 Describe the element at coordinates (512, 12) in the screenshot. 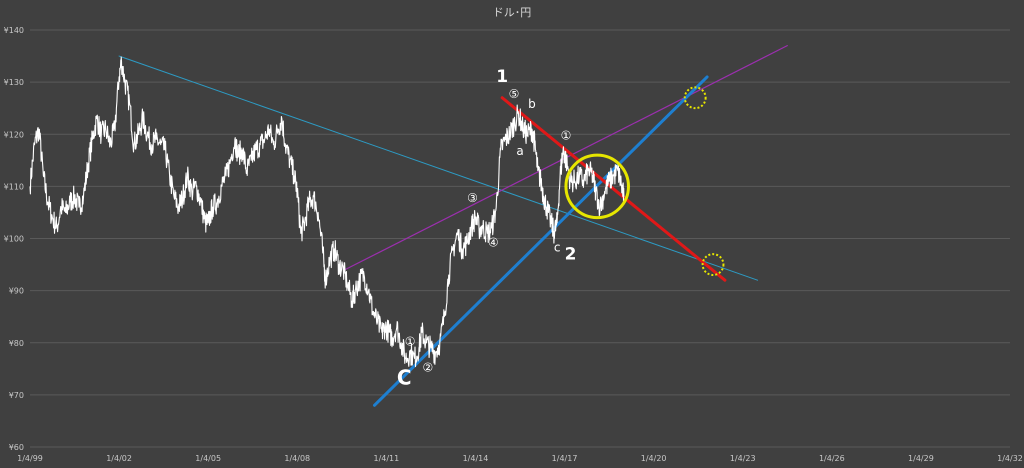

I see `chart-title: ドル･円` at that location.